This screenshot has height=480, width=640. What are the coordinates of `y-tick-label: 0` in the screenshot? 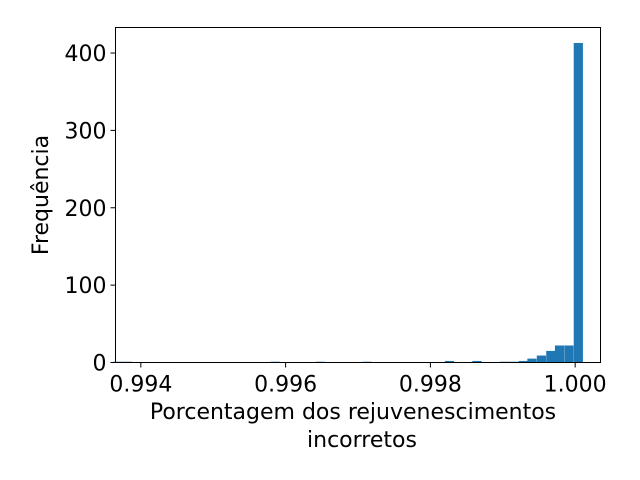 It's located at (100, 364).